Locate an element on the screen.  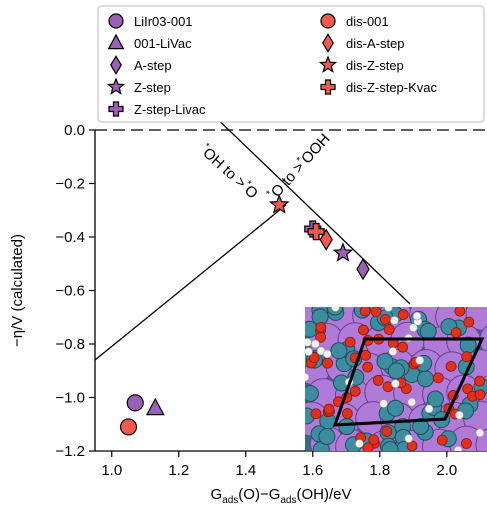
data-point-triangle is located at coordinates (155, 406).